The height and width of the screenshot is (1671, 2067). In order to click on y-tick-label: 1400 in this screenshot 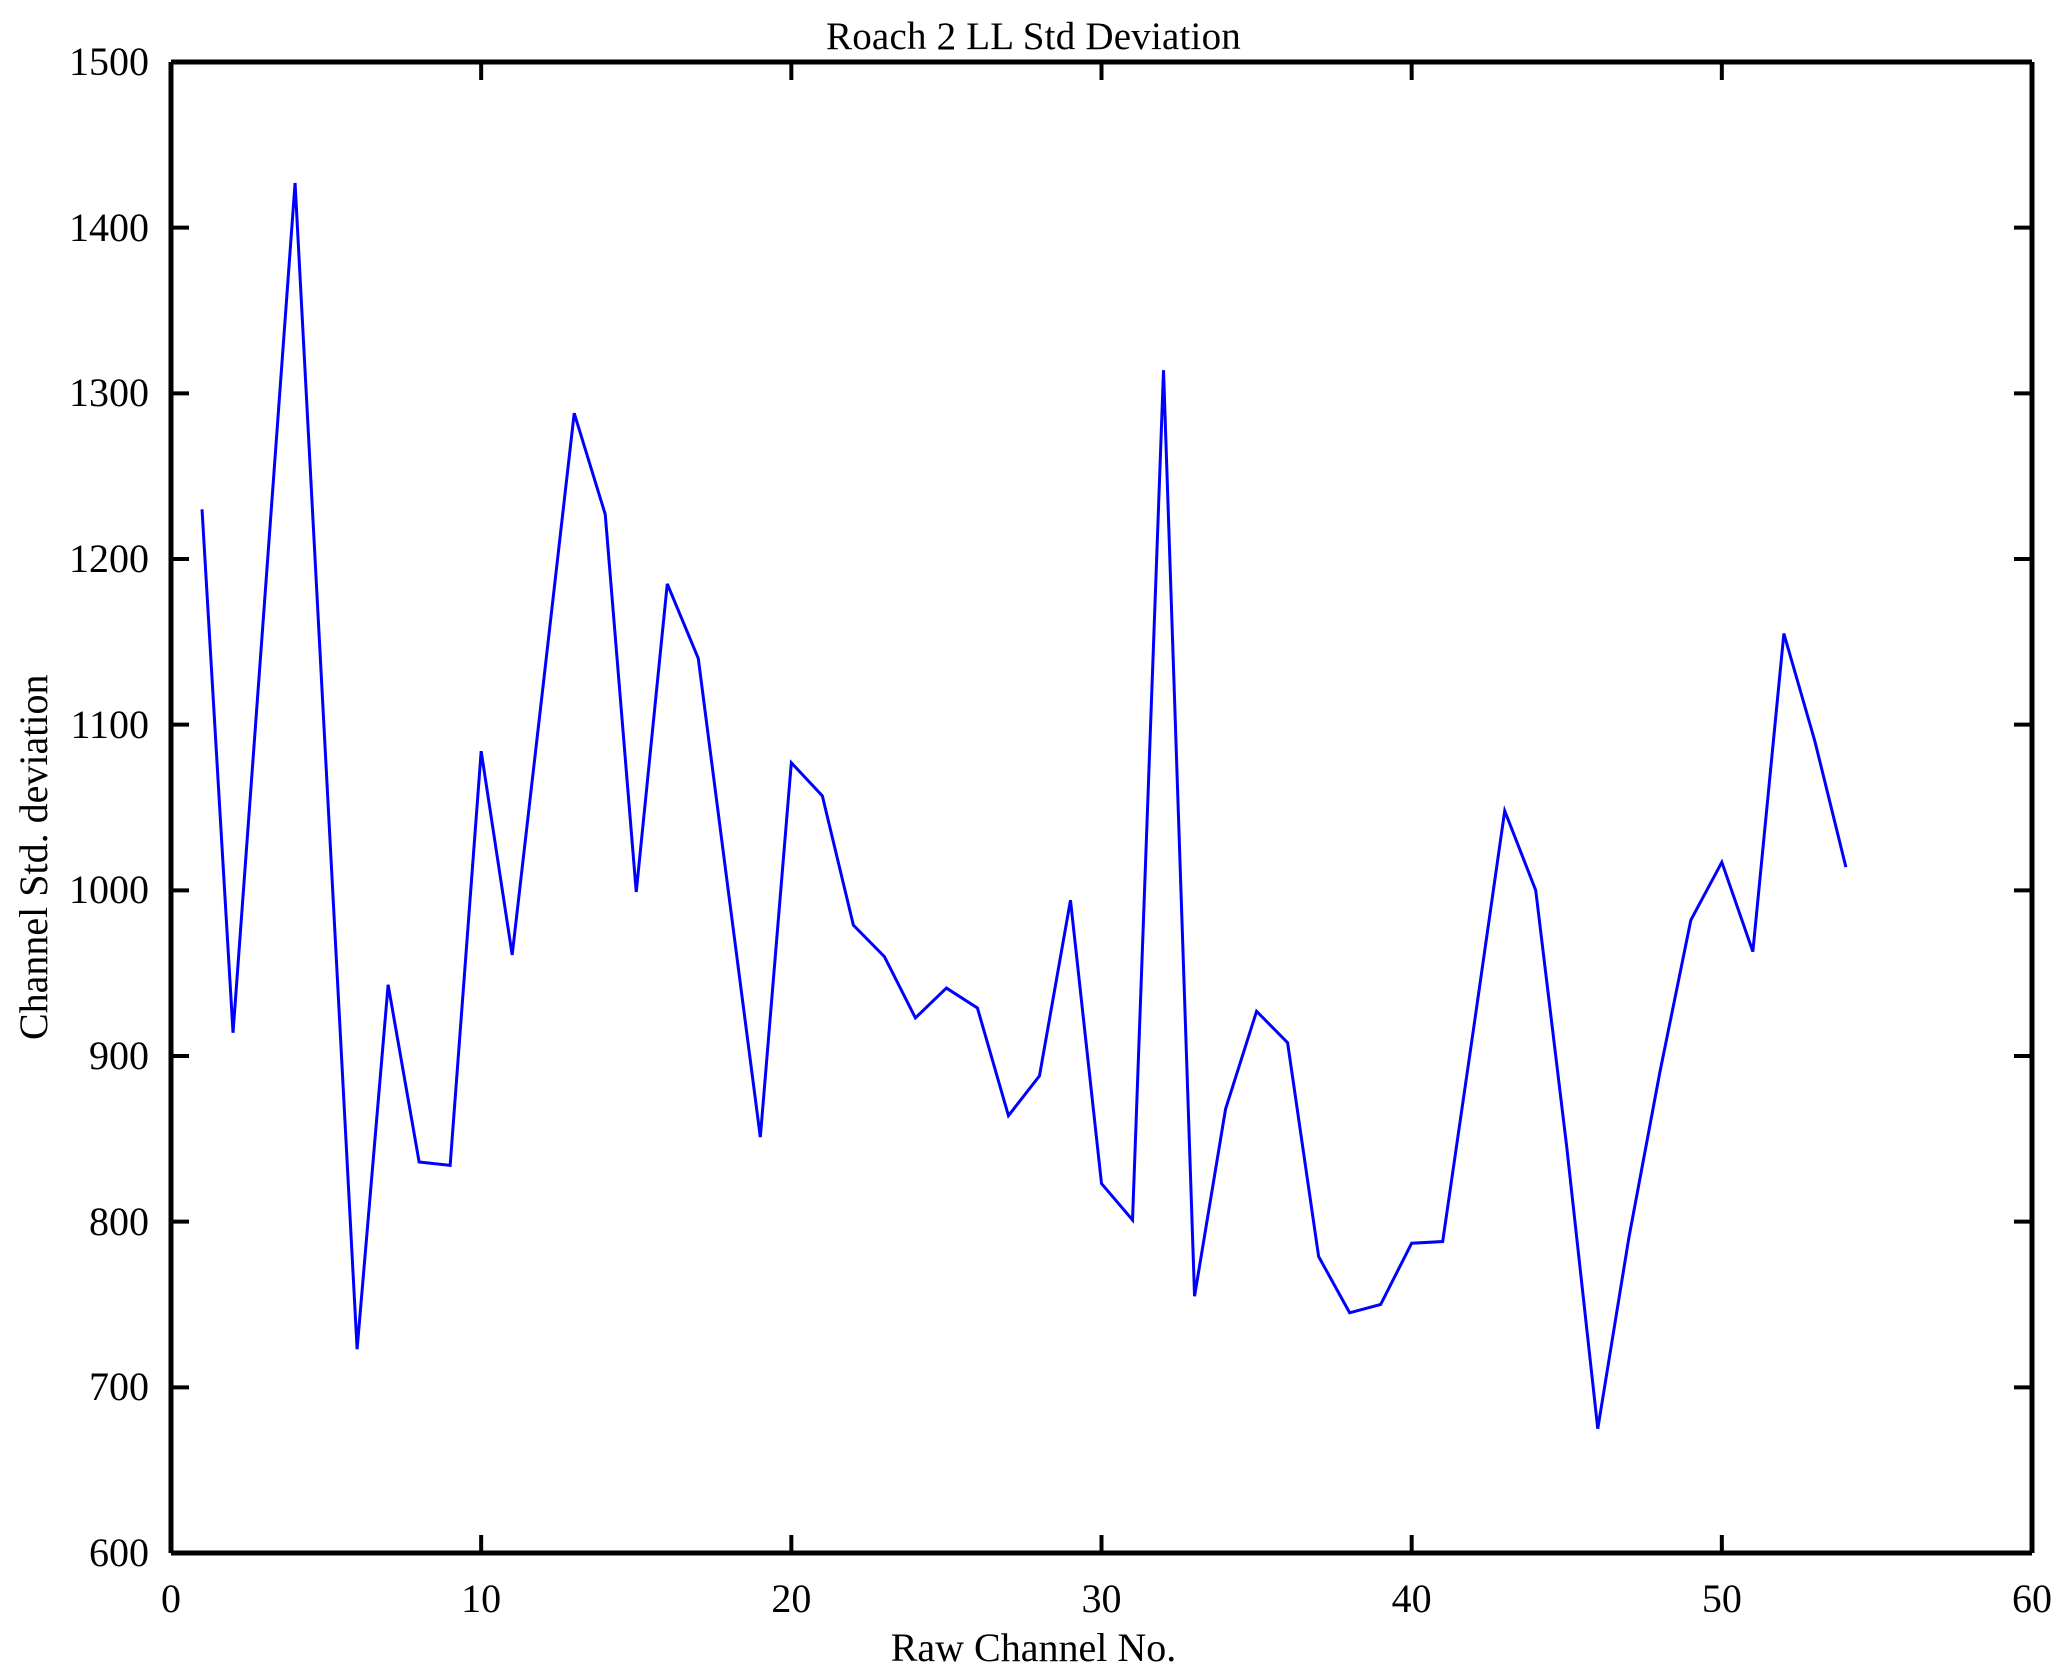, I will do `click(109, 227)`.